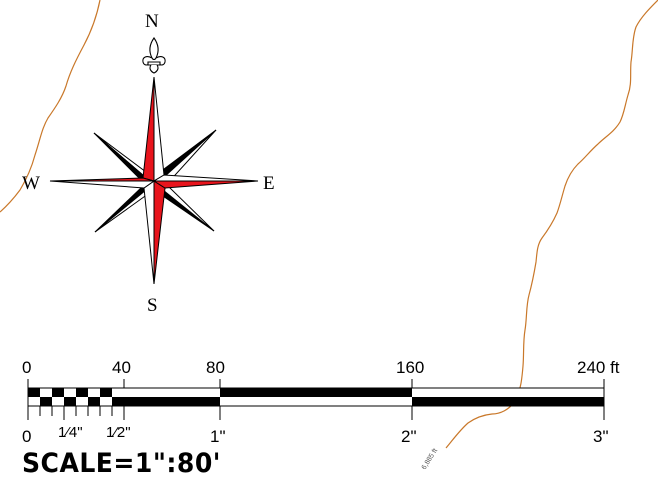  What do you see at coordinates (152, 21) in the screenshot?
I see `compass-north-label: N` at bounding box center [152, 21].